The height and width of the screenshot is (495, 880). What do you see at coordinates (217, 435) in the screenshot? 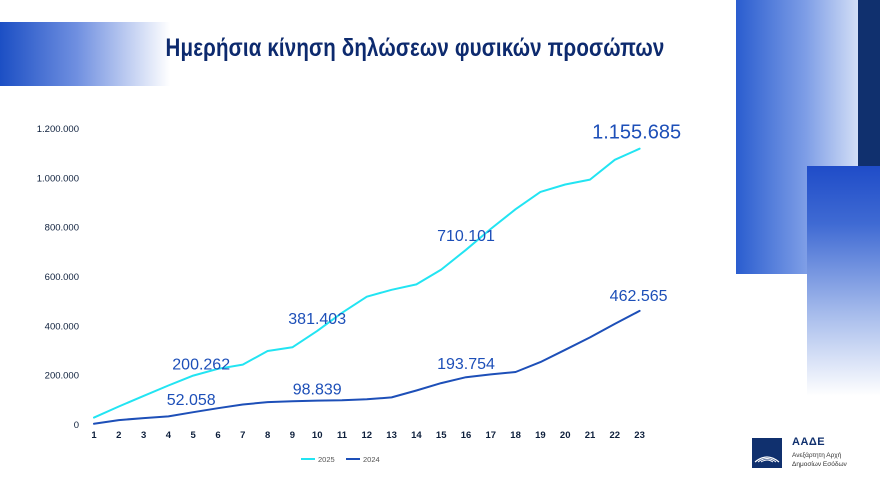
I see `x-tick-label: 6` at bounding box center [217, 435].